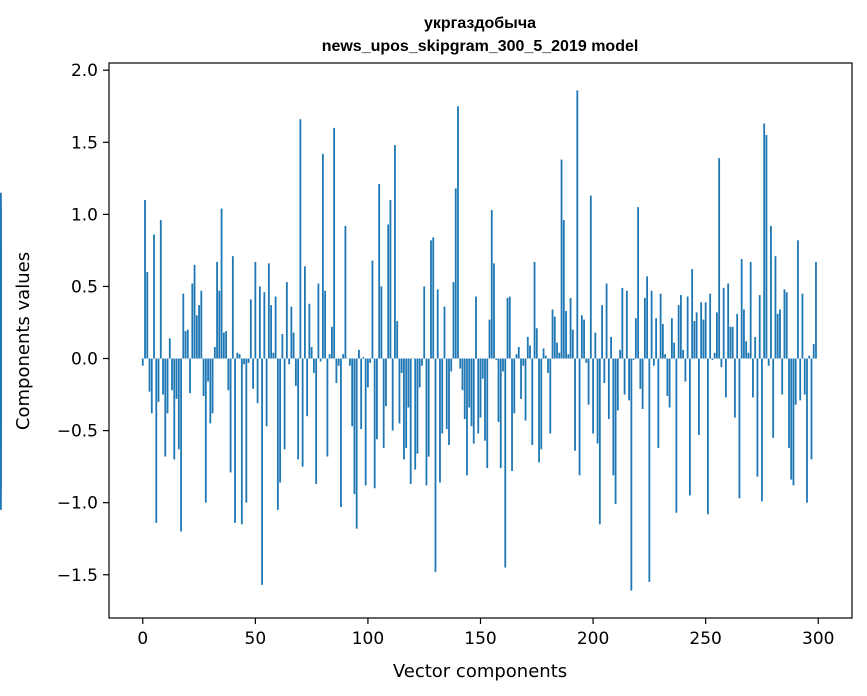 The width and height of the screenshot is (867, 696). Describe the element at coordinates (480, 639) in the screenshot. I see `x-tick-label: 150` at that location.